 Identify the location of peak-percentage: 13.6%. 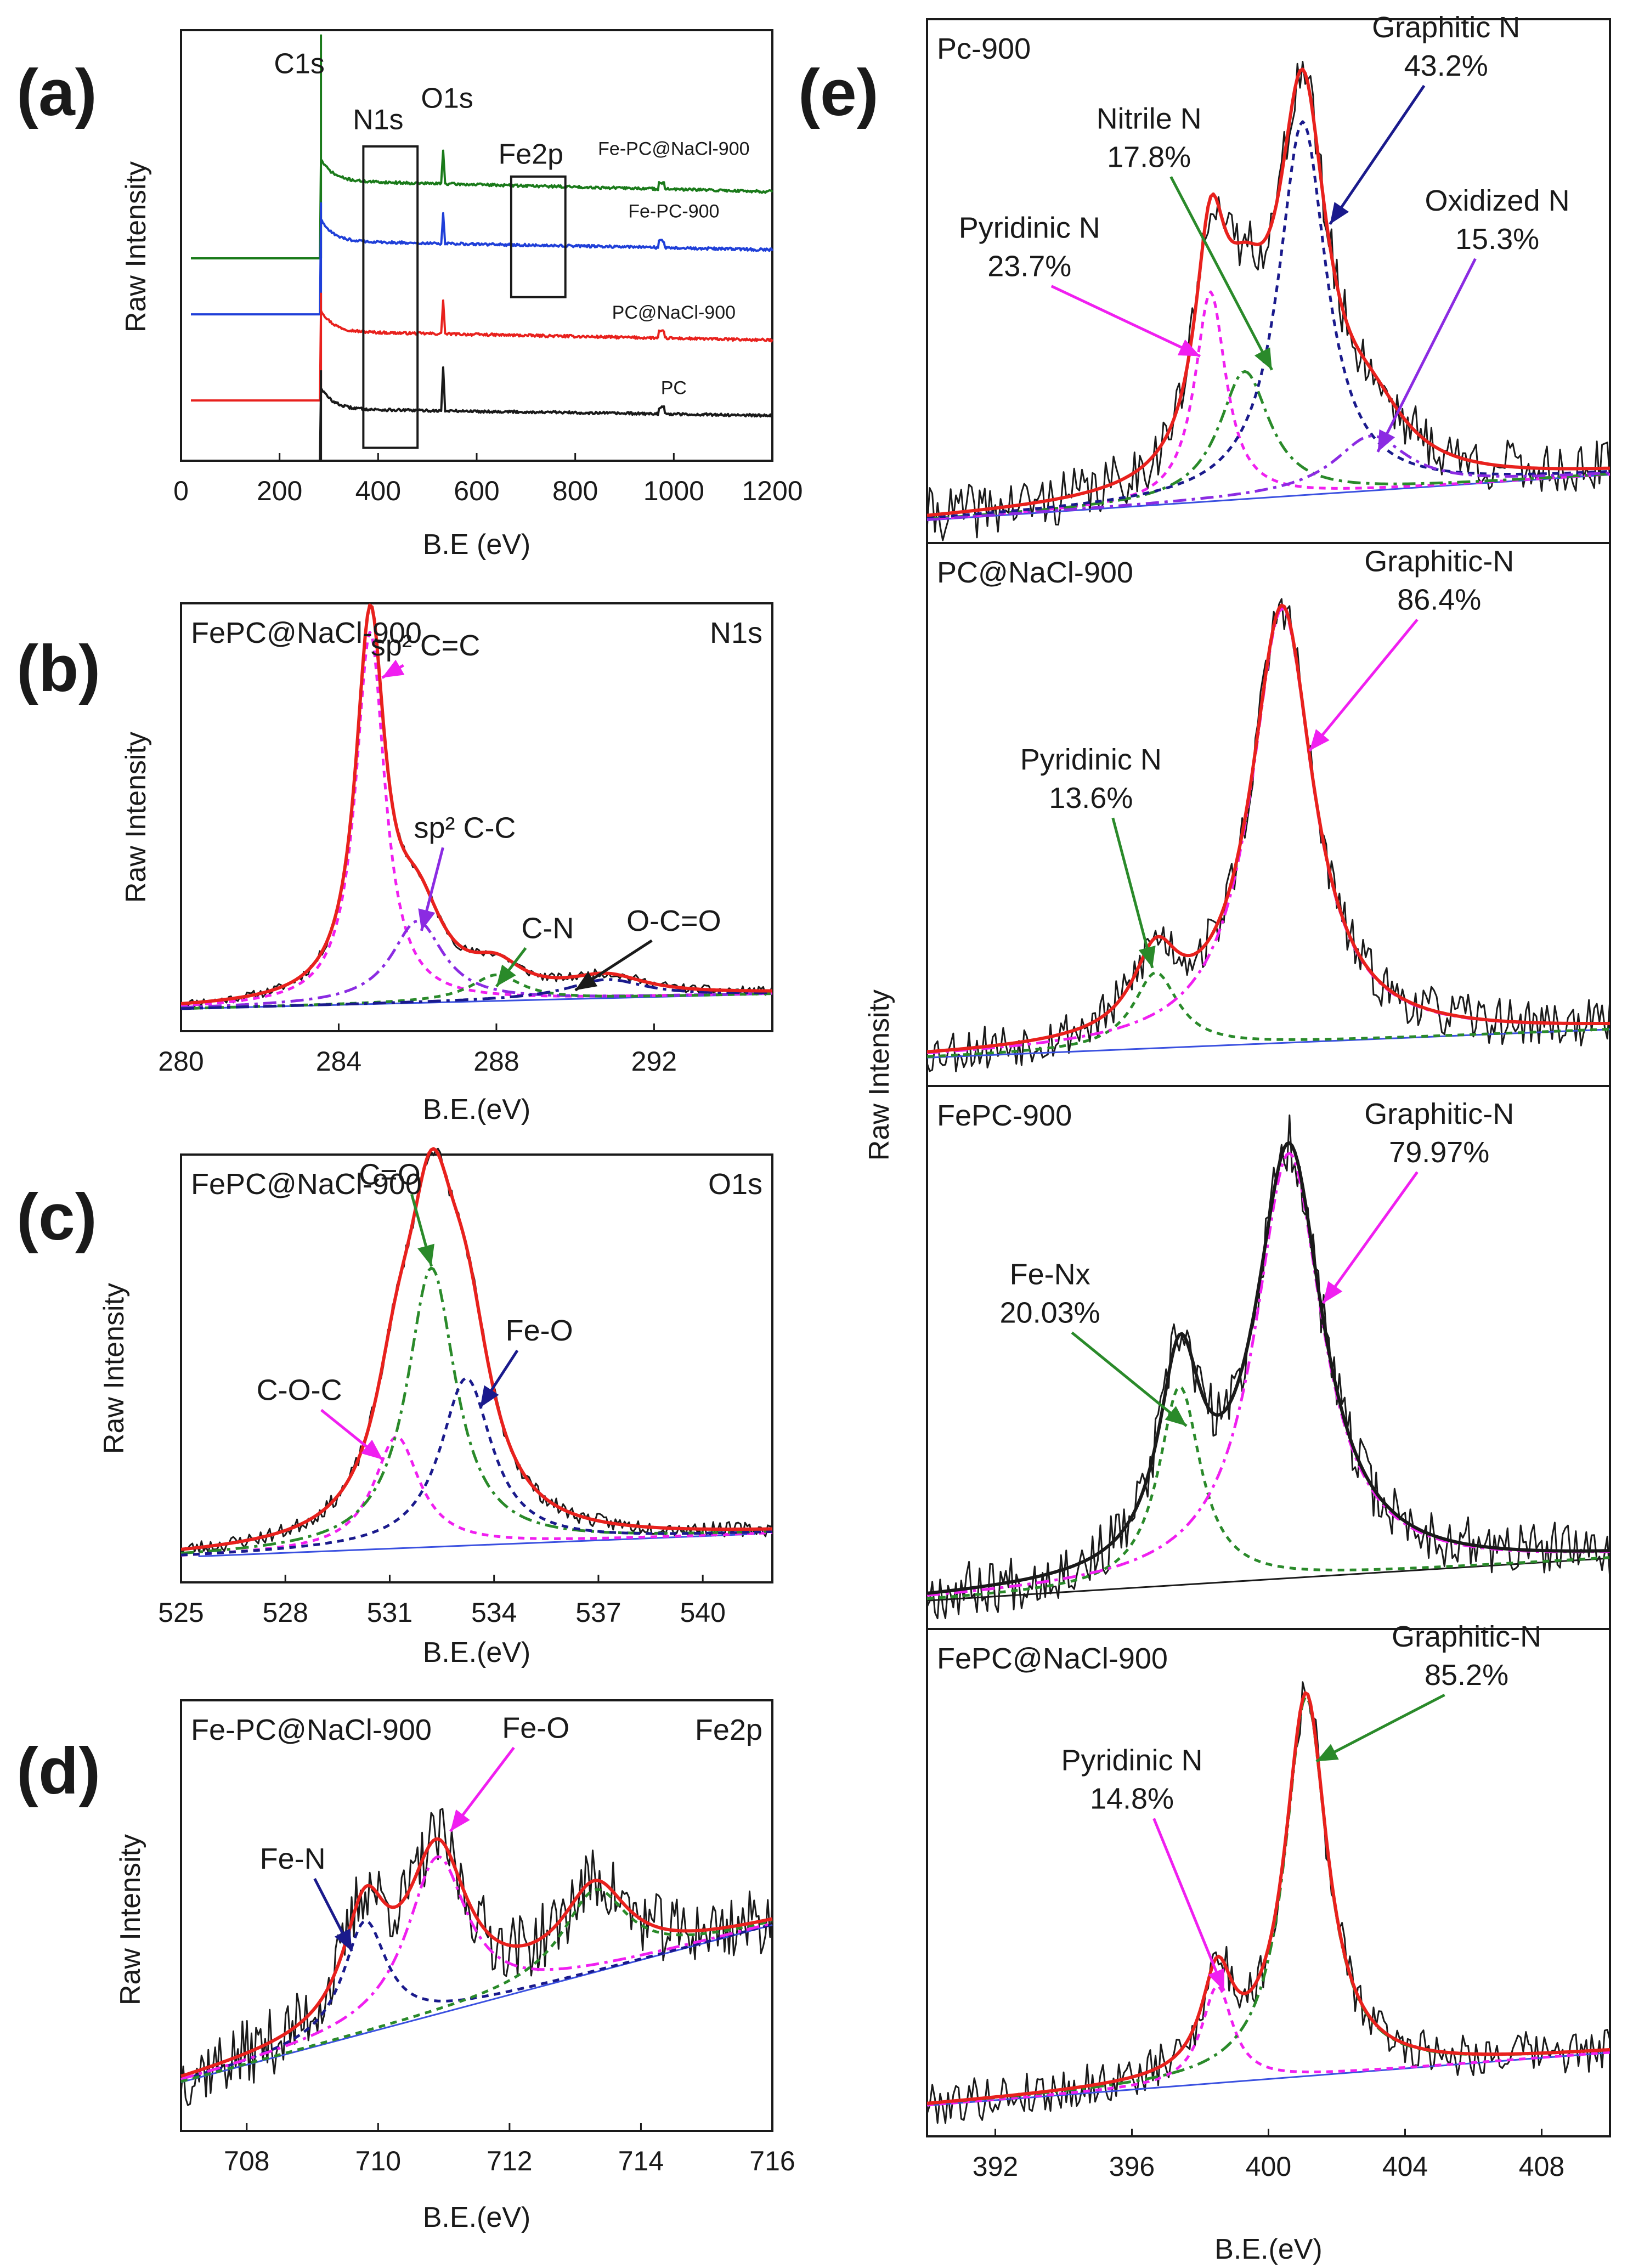
(1091, 798).